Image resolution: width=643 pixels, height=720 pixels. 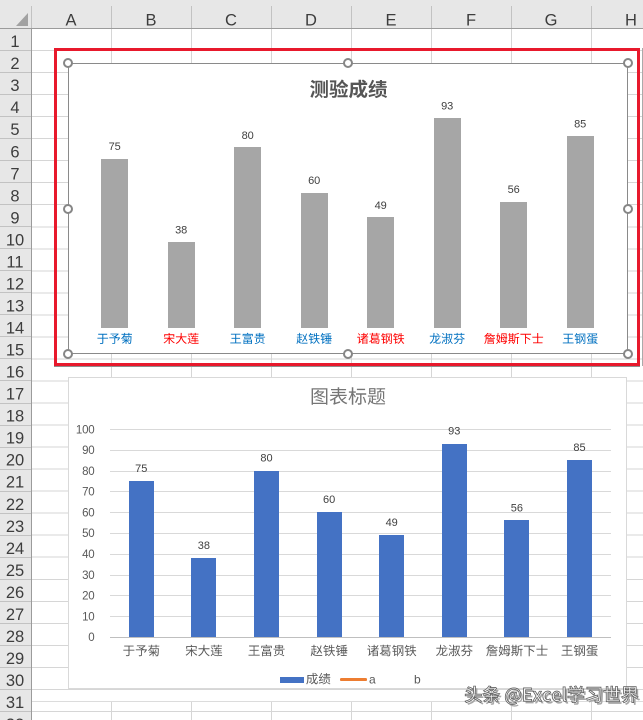 What do you see at coordinates (14, 86) in the screenshot?
I see `svg-text: 3` at bounding box center [14, 86].